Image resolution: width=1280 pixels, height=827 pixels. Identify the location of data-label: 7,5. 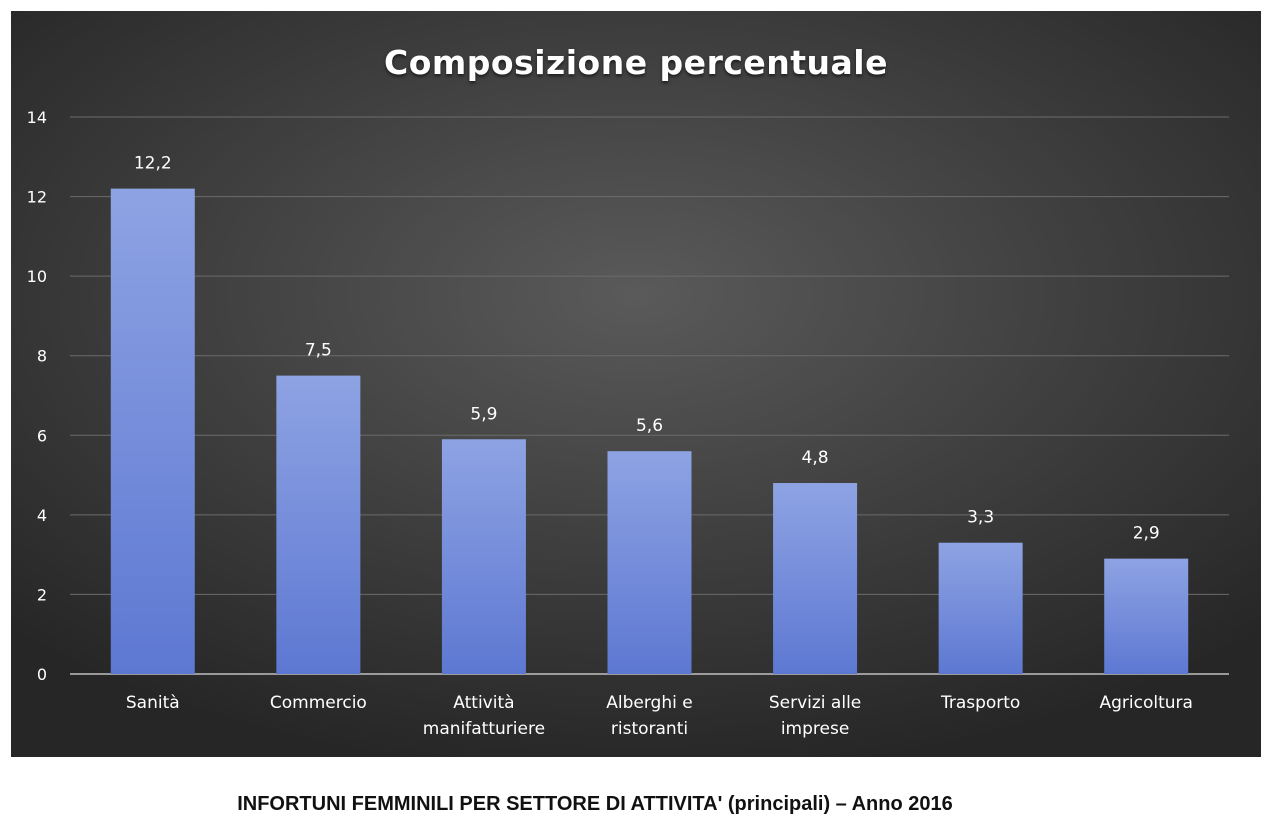
(318, 351).